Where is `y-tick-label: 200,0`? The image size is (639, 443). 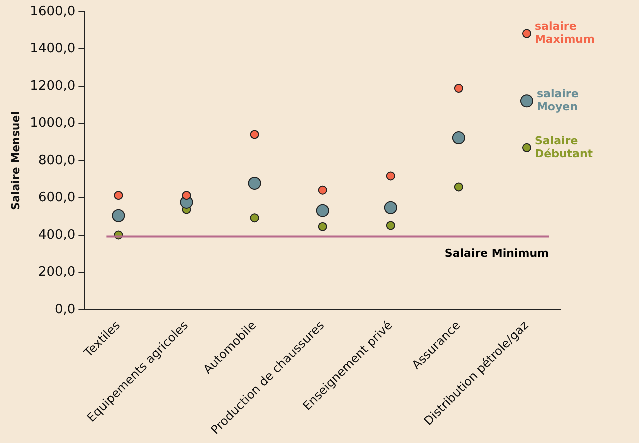
y-tick-label: 200,0 is located at coordinates (57, 272).